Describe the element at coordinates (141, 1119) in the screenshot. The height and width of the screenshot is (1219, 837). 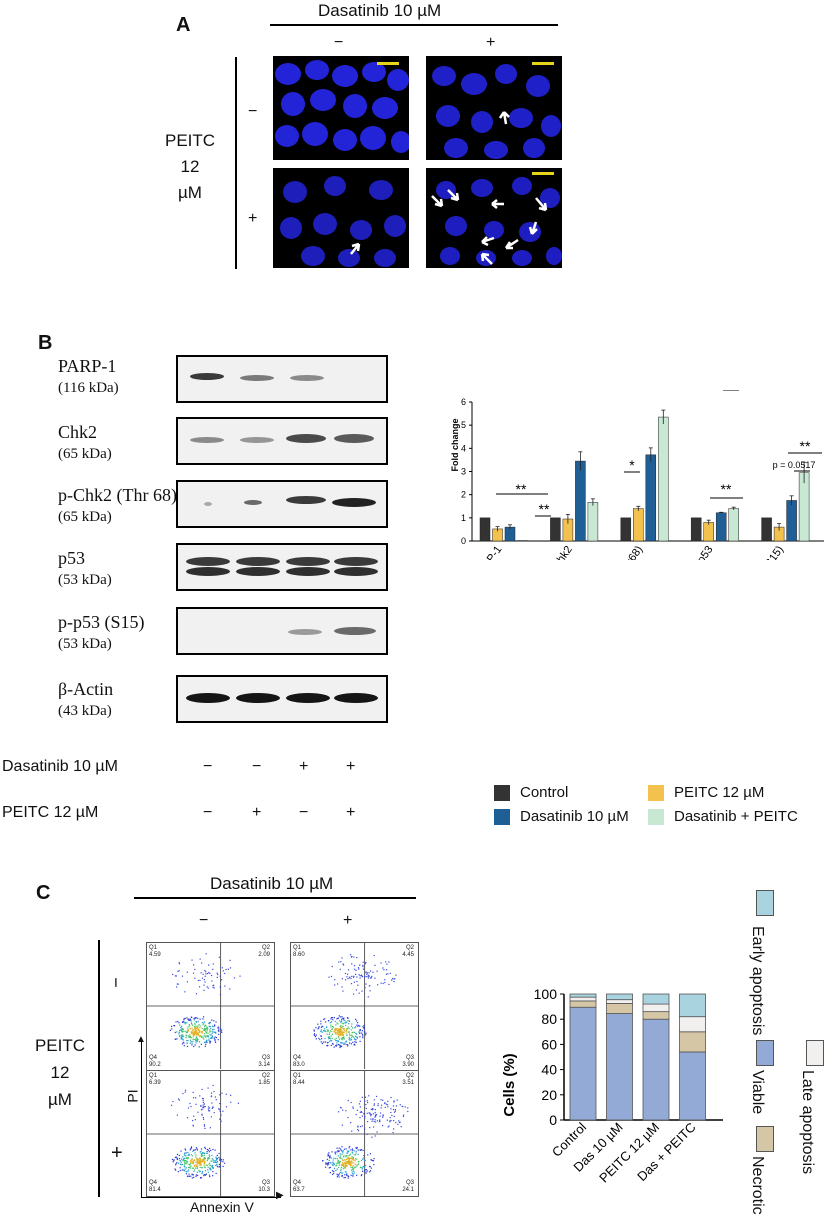
I see `pi-axis-line` at that location.